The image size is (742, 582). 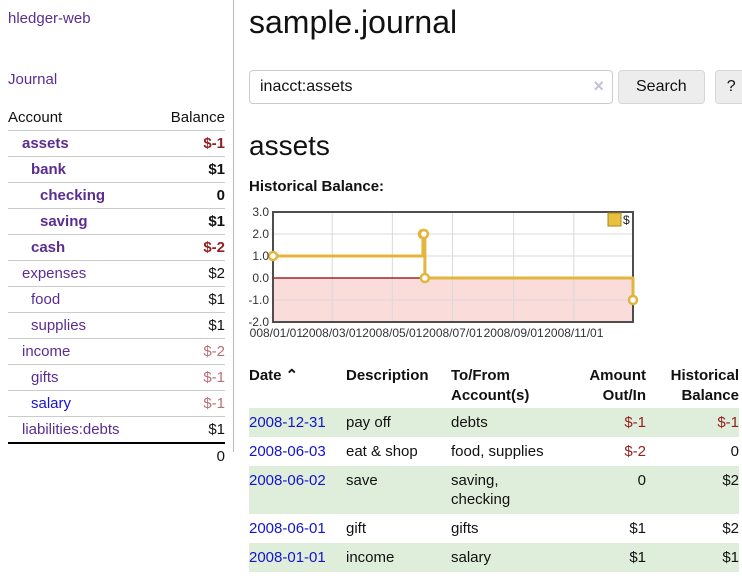 I want to click on account-row: liabilities:debts $1, so click(x=116, y=430).